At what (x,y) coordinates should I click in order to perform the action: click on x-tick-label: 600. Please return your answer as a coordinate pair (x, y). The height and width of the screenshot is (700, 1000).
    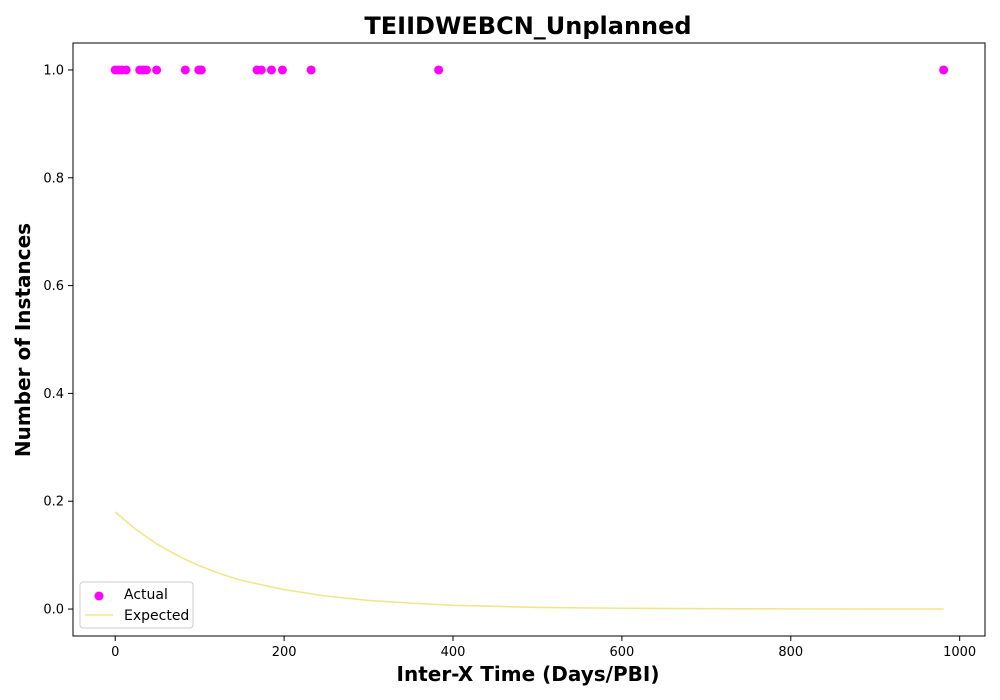
    Looking at the image, I should click on (621, 652).